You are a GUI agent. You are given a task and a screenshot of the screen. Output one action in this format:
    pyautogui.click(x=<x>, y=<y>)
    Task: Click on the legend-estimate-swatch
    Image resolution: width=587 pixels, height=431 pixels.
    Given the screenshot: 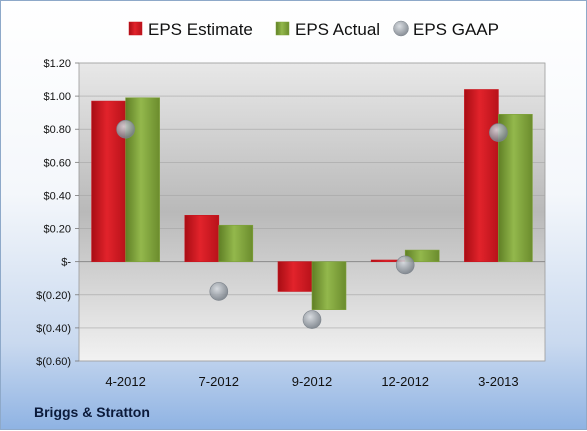 What is the action you would take?
    pyautogui.click(x=135, y=28)
    